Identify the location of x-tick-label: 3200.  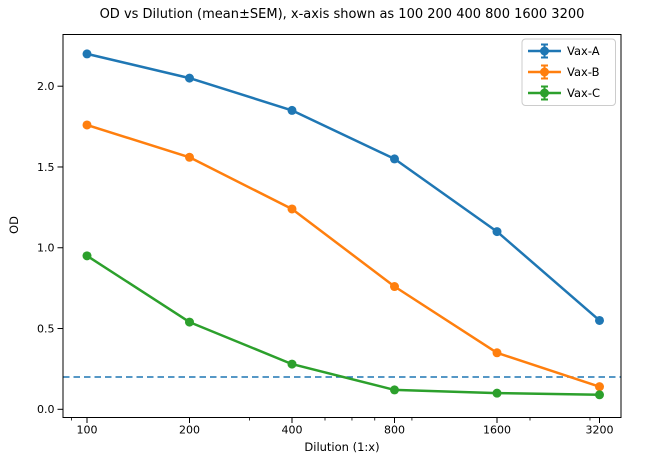
(600, 430).